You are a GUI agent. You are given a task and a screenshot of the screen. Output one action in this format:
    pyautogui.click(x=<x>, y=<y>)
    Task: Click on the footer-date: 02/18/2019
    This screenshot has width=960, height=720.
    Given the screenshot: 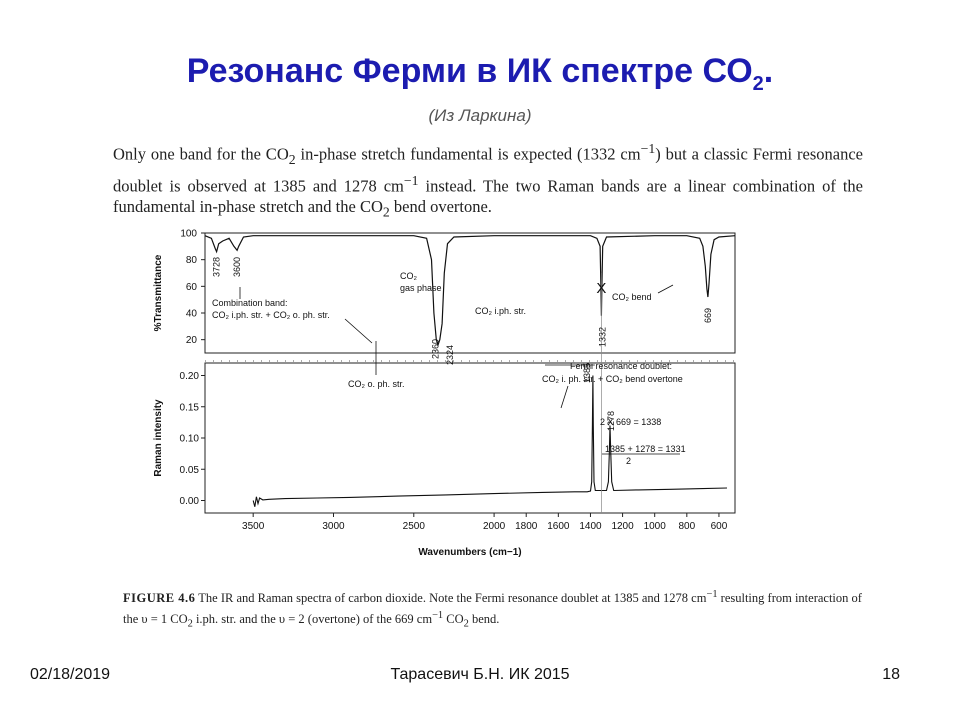 What is the action you would take?
    pyautogui.click(x=70, y=674)
    